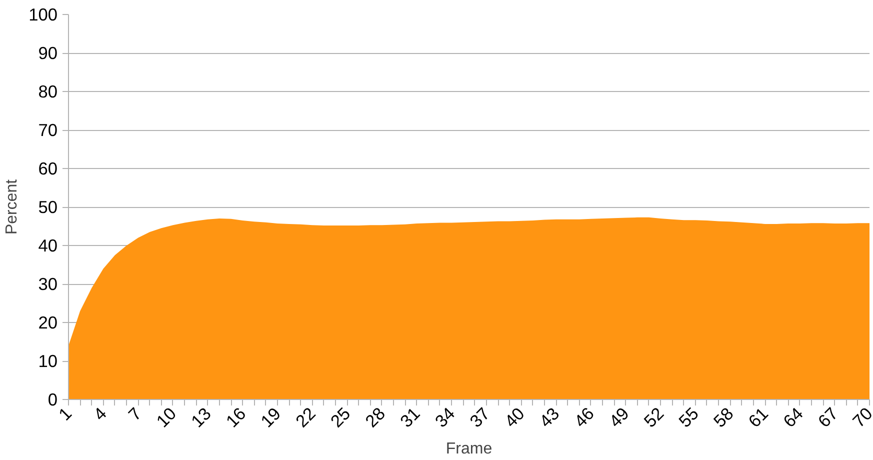 This screenshot has width=873, height=460. Describe the element at coordinates (723, 417) in the screenshot. I see `x-tick-label: 58` at that location.